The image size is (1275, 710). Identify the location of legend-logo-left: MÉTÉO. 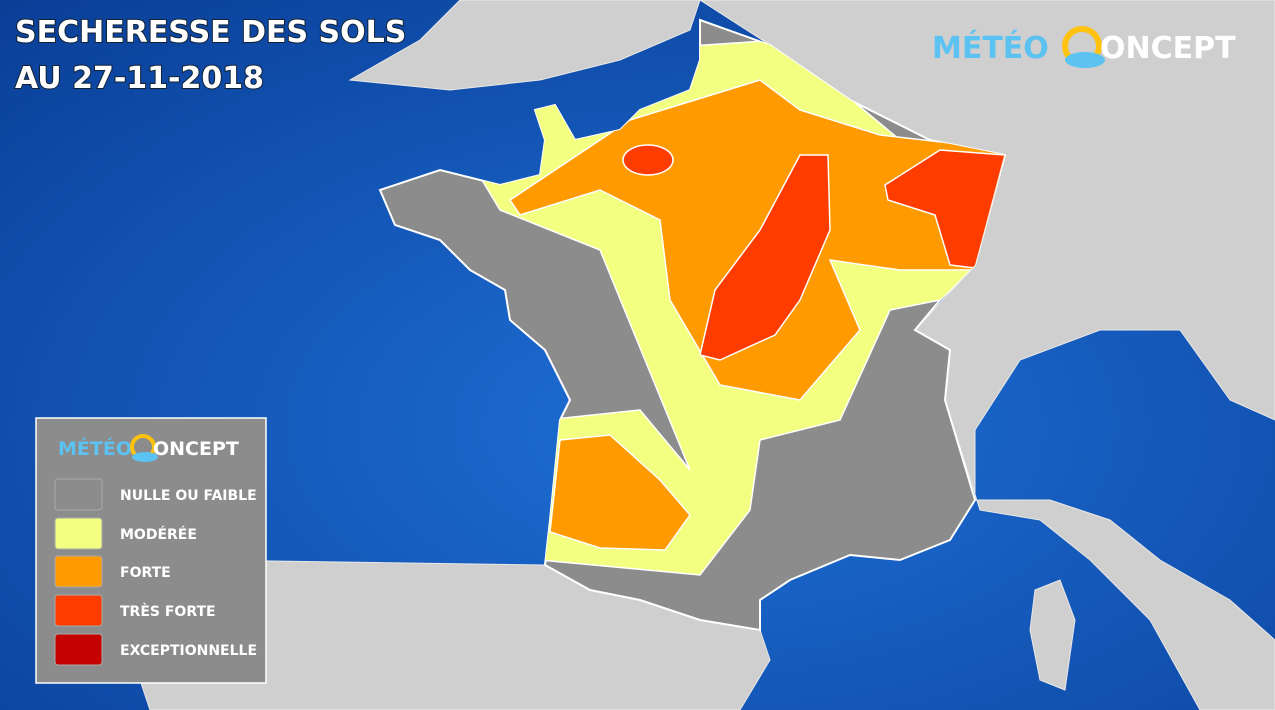
(95, 448).